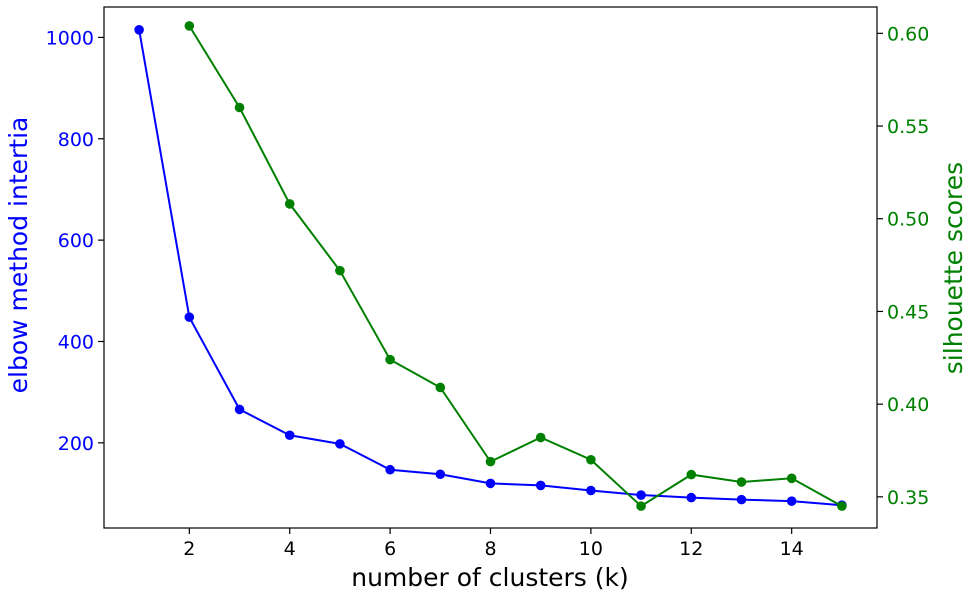  What do you see at coordinates (189, 549) in the screenshot?
I see `x-tick-label: 2` at bounding box center [189, 549].